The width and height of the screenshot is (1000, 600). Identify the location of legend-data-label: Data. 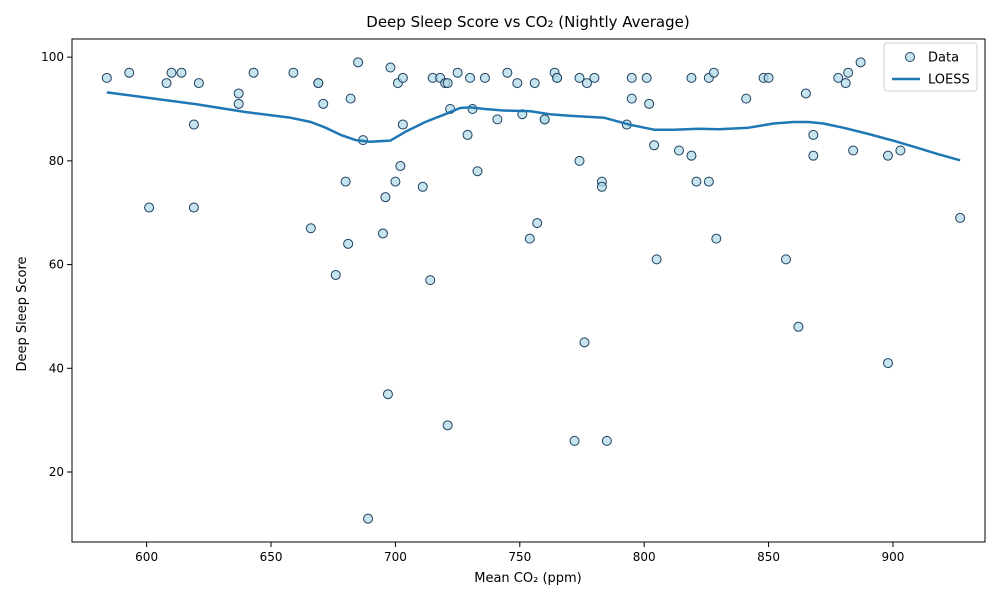
(943, 58).